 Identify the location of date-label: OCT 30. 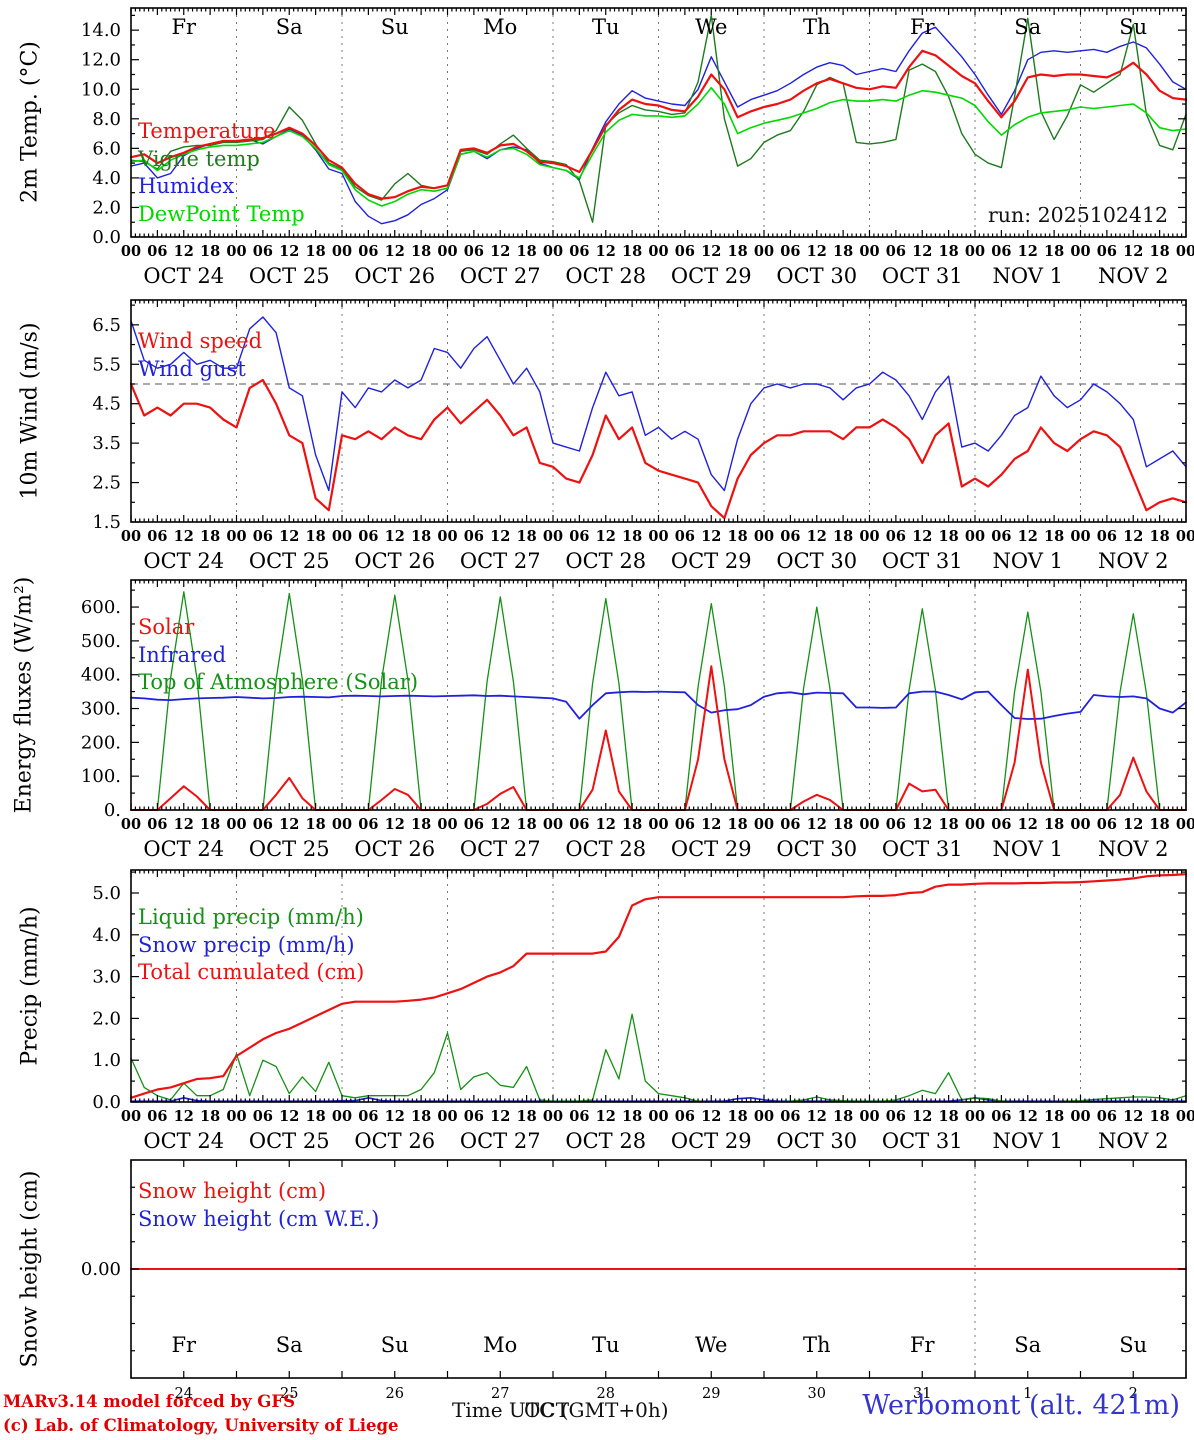
(816, 1141).